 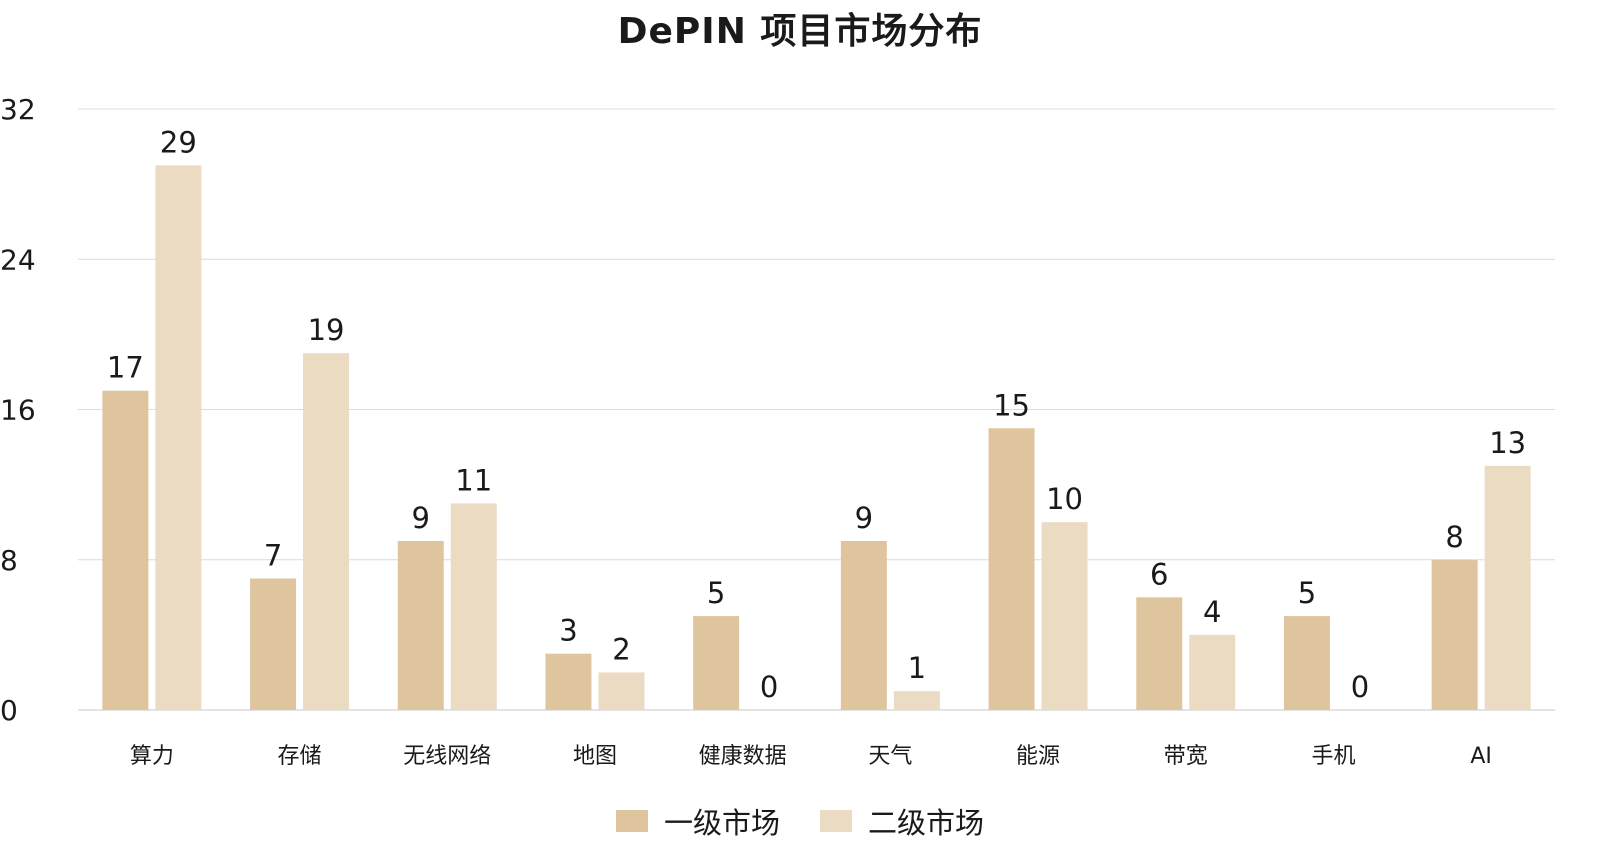 I want to click on x-tick-label: 带宽, so click(x=1186, y=756).